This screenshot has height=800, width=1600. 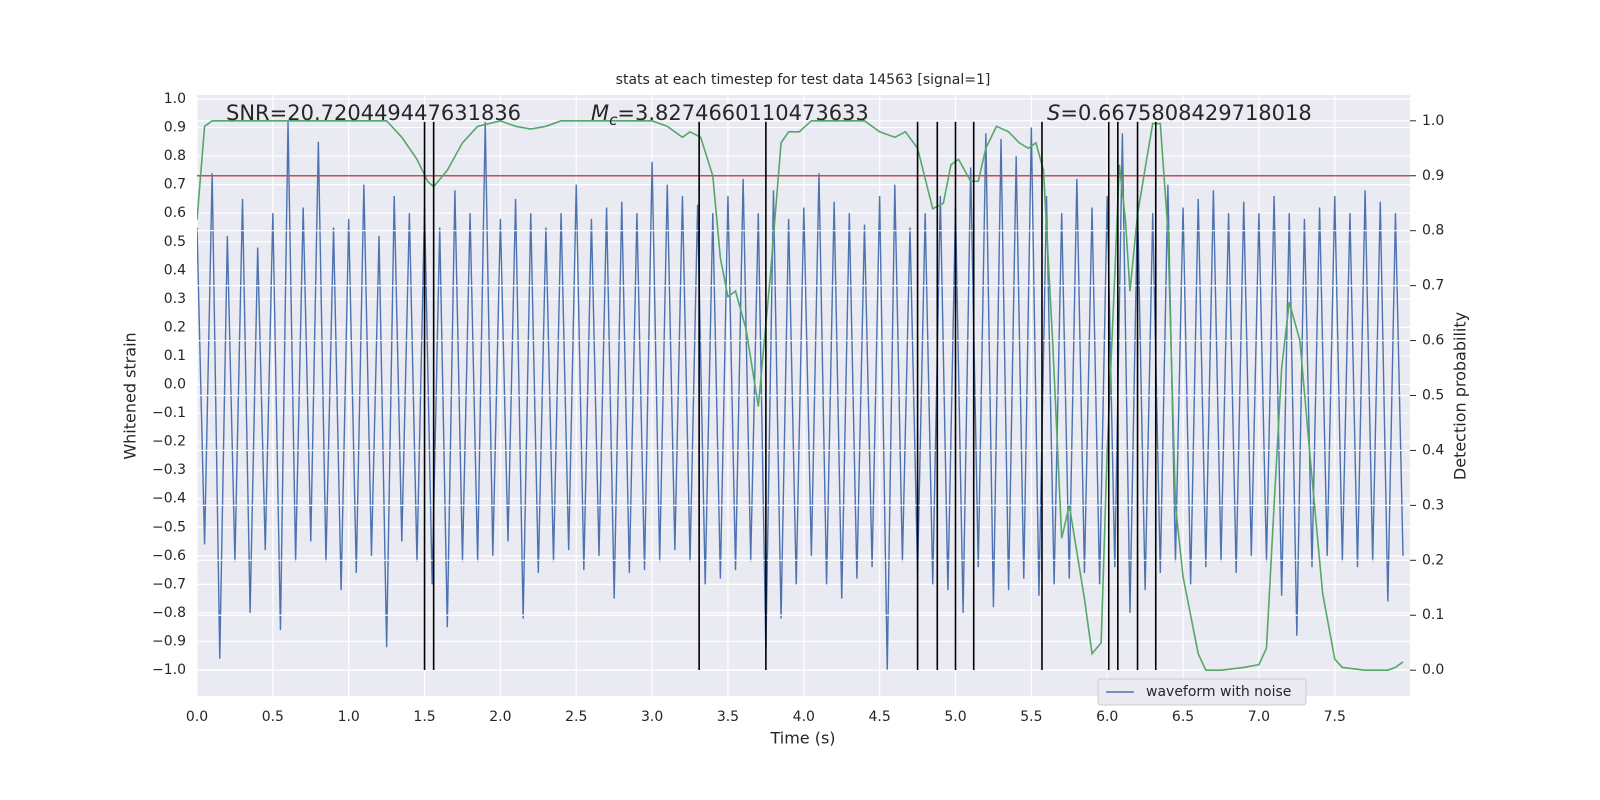 What do you see at coordinates (652, 717) in the screenshot?
I see `x-tick-label: 3.0` at bounding box center [652, 717].